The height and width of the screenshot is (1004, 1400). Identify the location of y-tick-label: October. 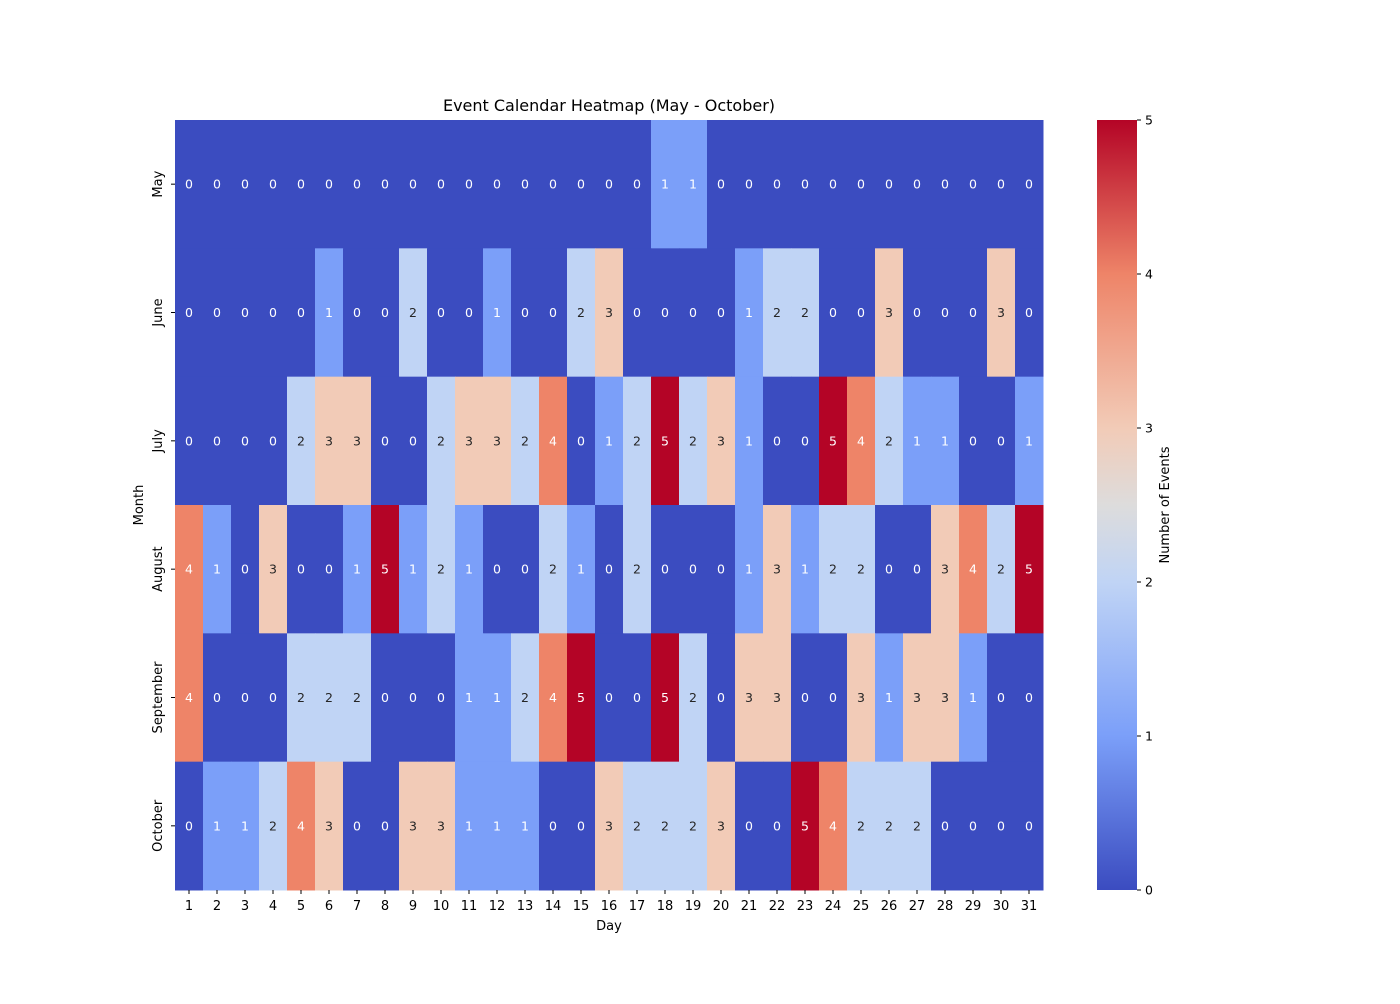
(158, 825).